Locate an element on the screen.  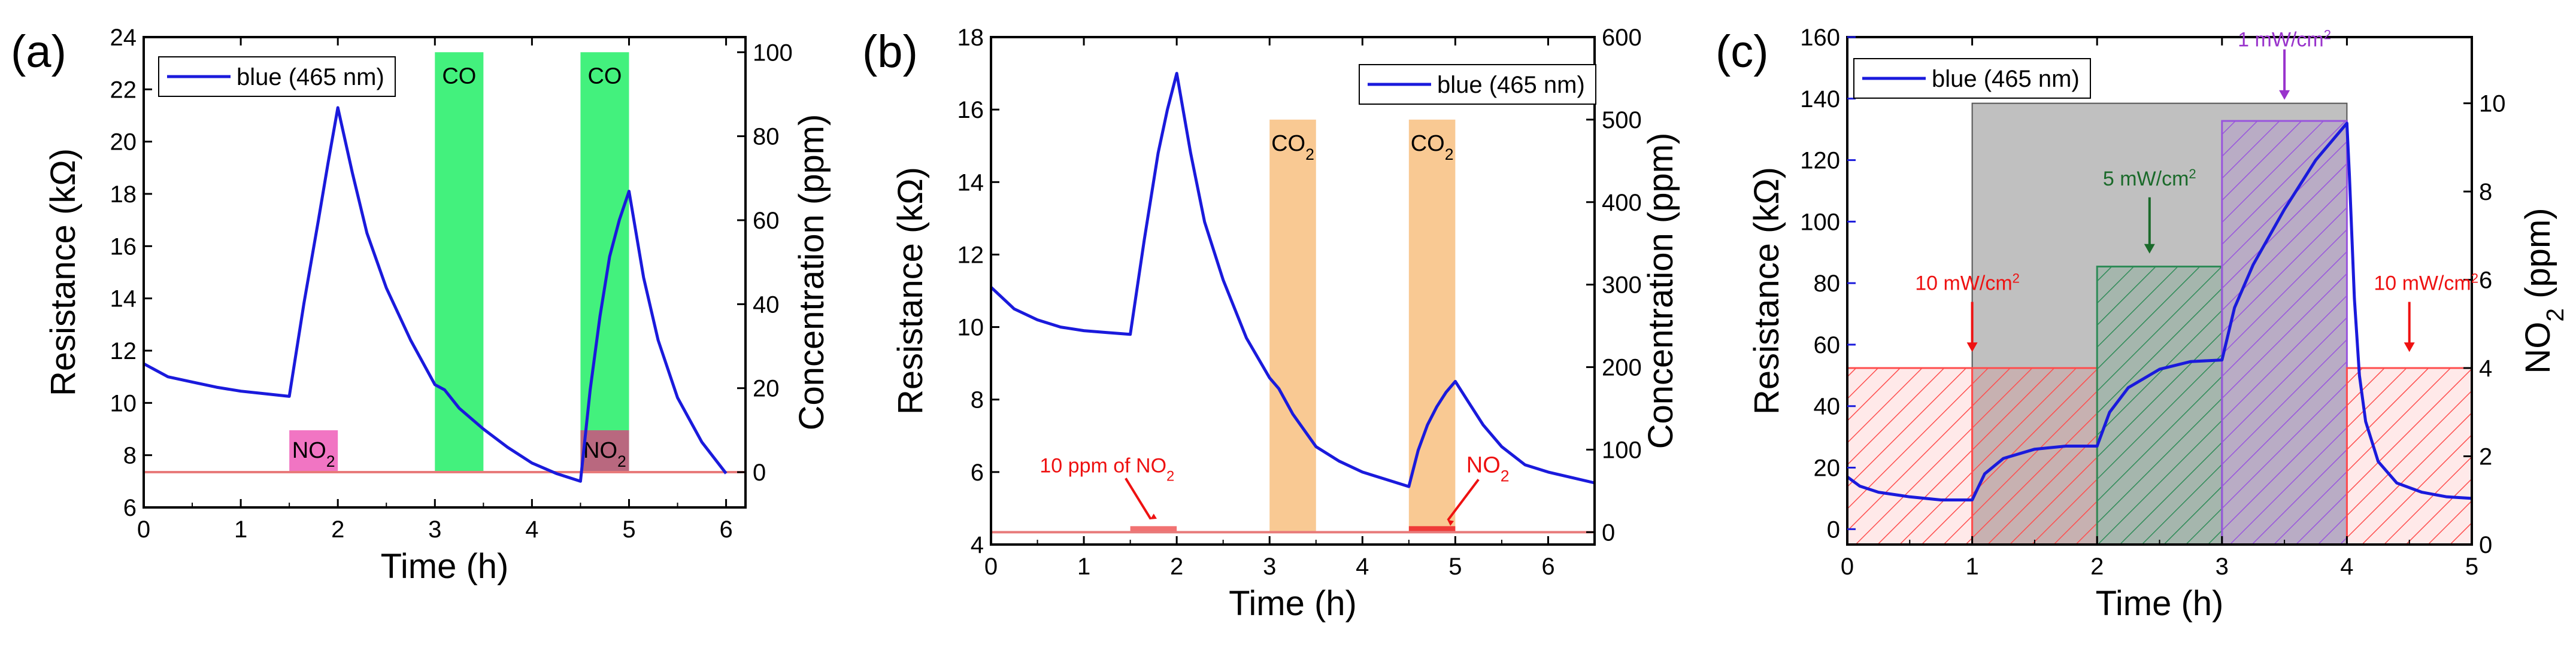
y-tick-label: 40 is located at coordinates (1827, 407).